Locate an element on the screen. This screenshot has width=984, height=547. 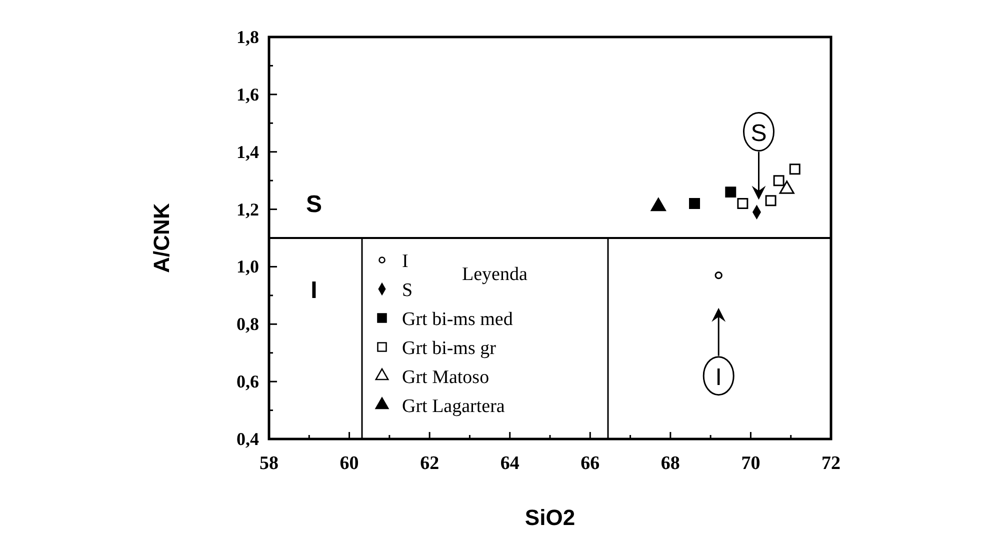
x-tick-label: 68 is located at coordinates (670, 463).